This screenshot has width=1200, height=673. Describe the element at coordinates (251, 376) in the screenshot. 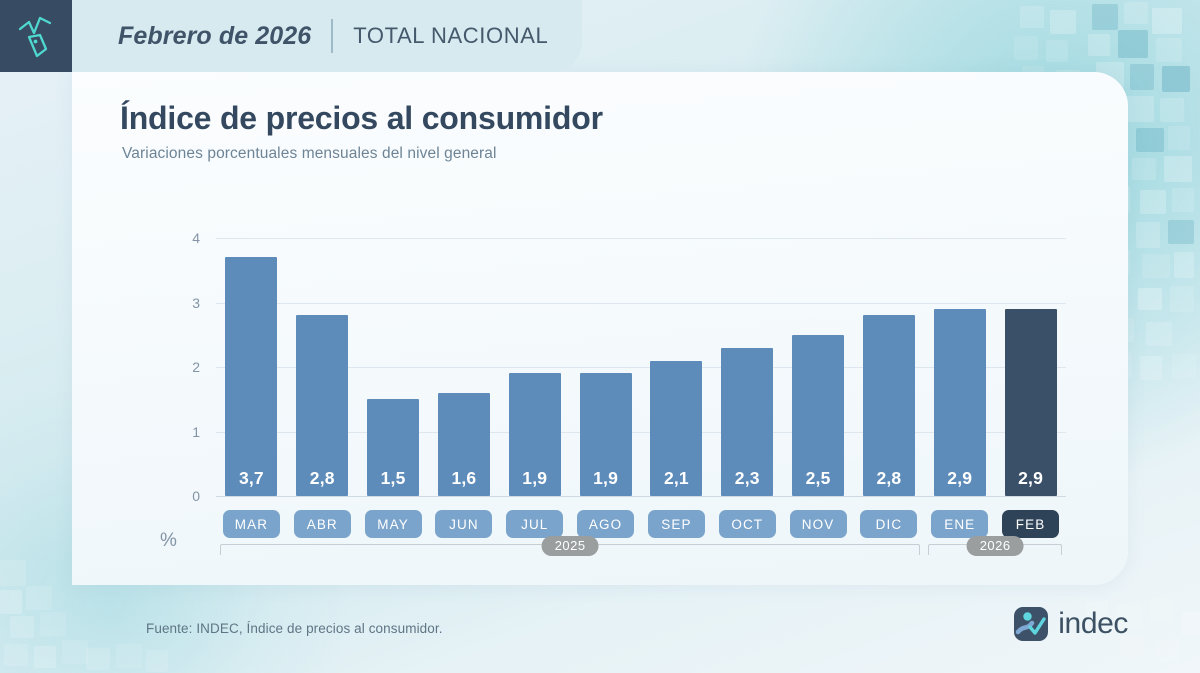

I see `bar-mar: 3,7` at that location.